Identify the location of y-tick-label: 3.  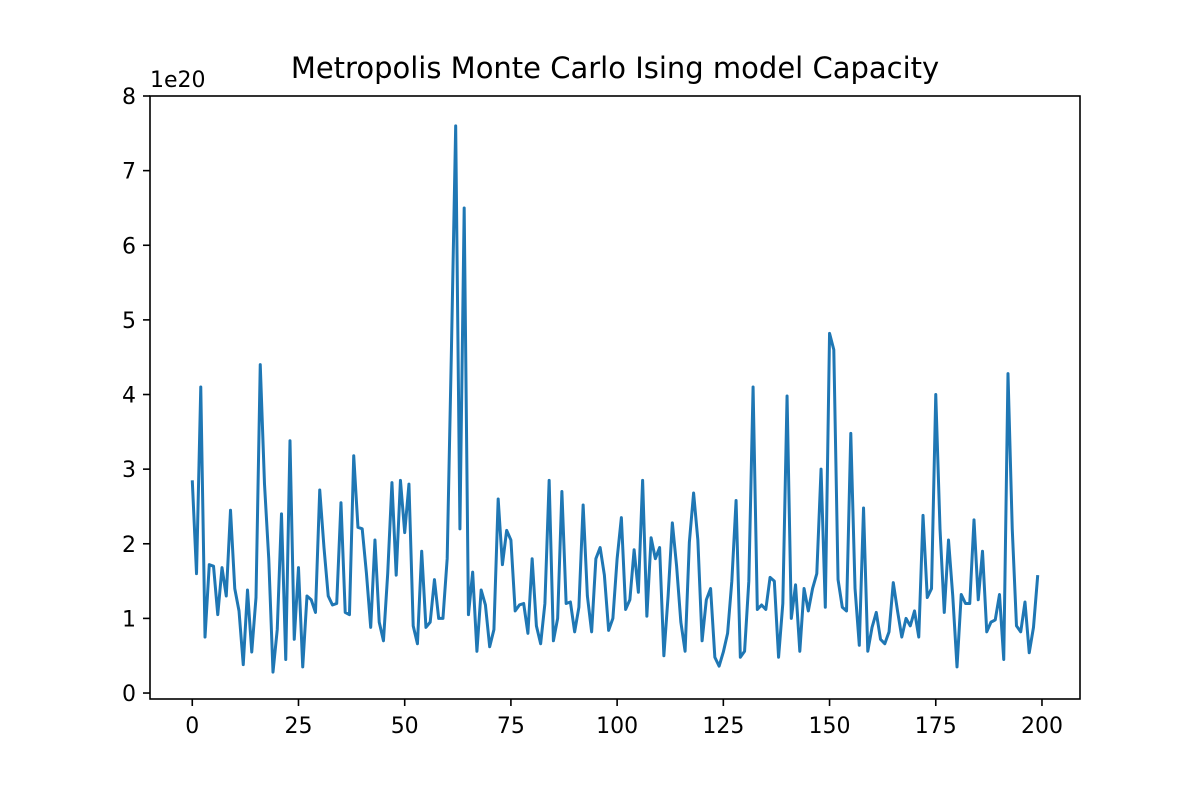
(129, 470).